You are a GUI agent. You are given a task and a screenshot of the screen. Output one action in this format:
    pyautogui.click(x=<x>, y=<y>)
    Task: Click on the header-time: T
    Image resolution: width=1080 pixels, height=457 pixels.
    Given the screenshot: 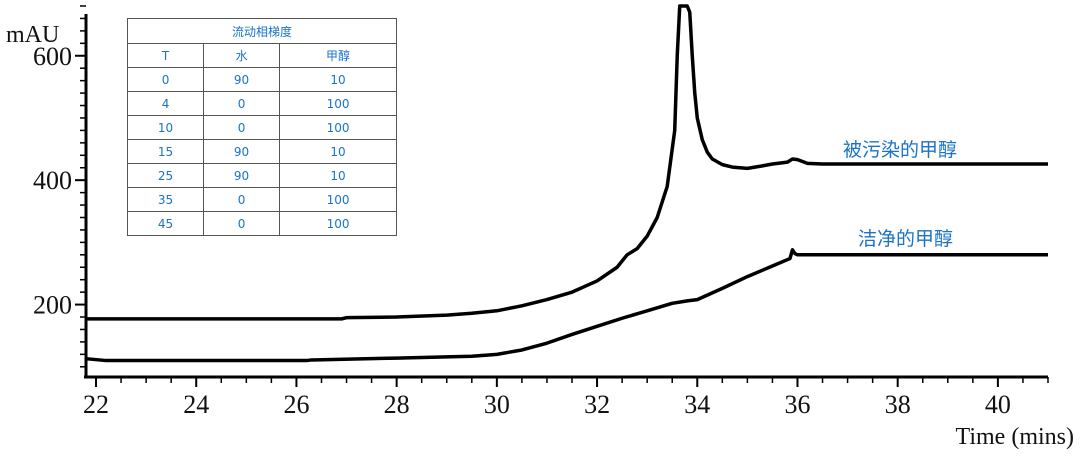 What is the action you would take?
    pyautogui.click(x=165, y=55)
    